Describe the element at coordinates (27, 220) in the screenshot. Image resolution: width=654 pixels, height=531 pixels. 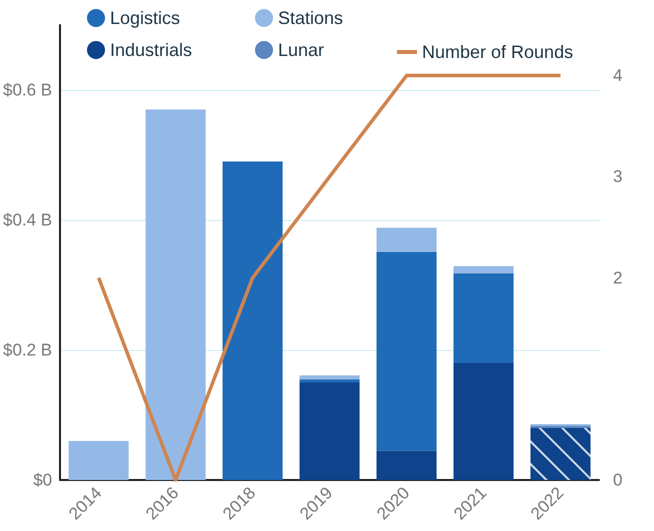
I see `y-tick-label: $0.4 B` at that location.